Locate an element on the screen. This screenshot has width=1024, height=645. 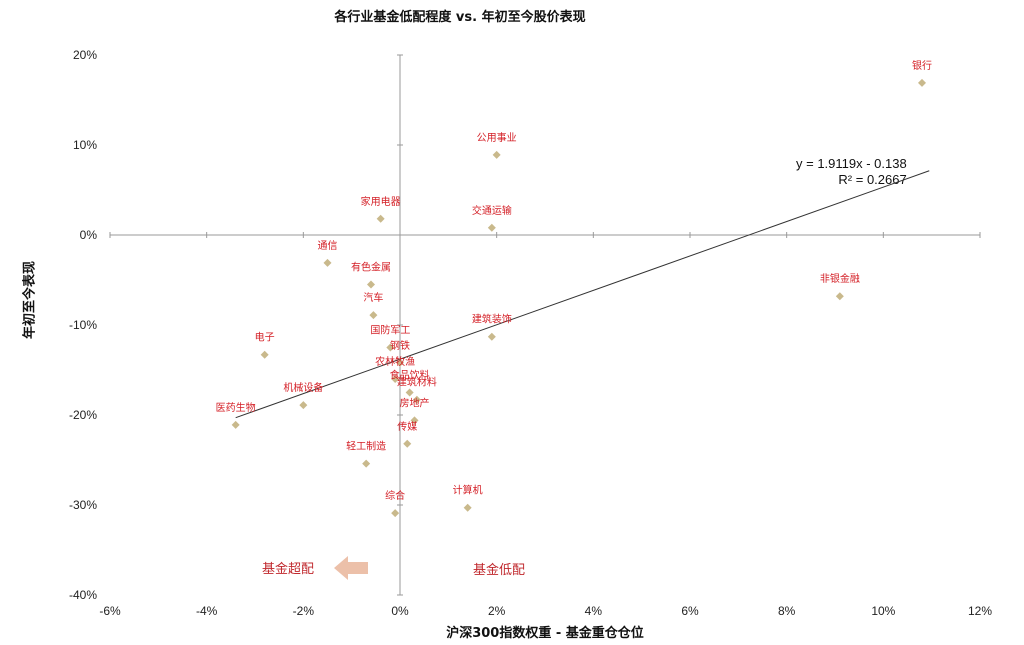
data-point-label: 医药生物 is located at coordinates (236, 407).